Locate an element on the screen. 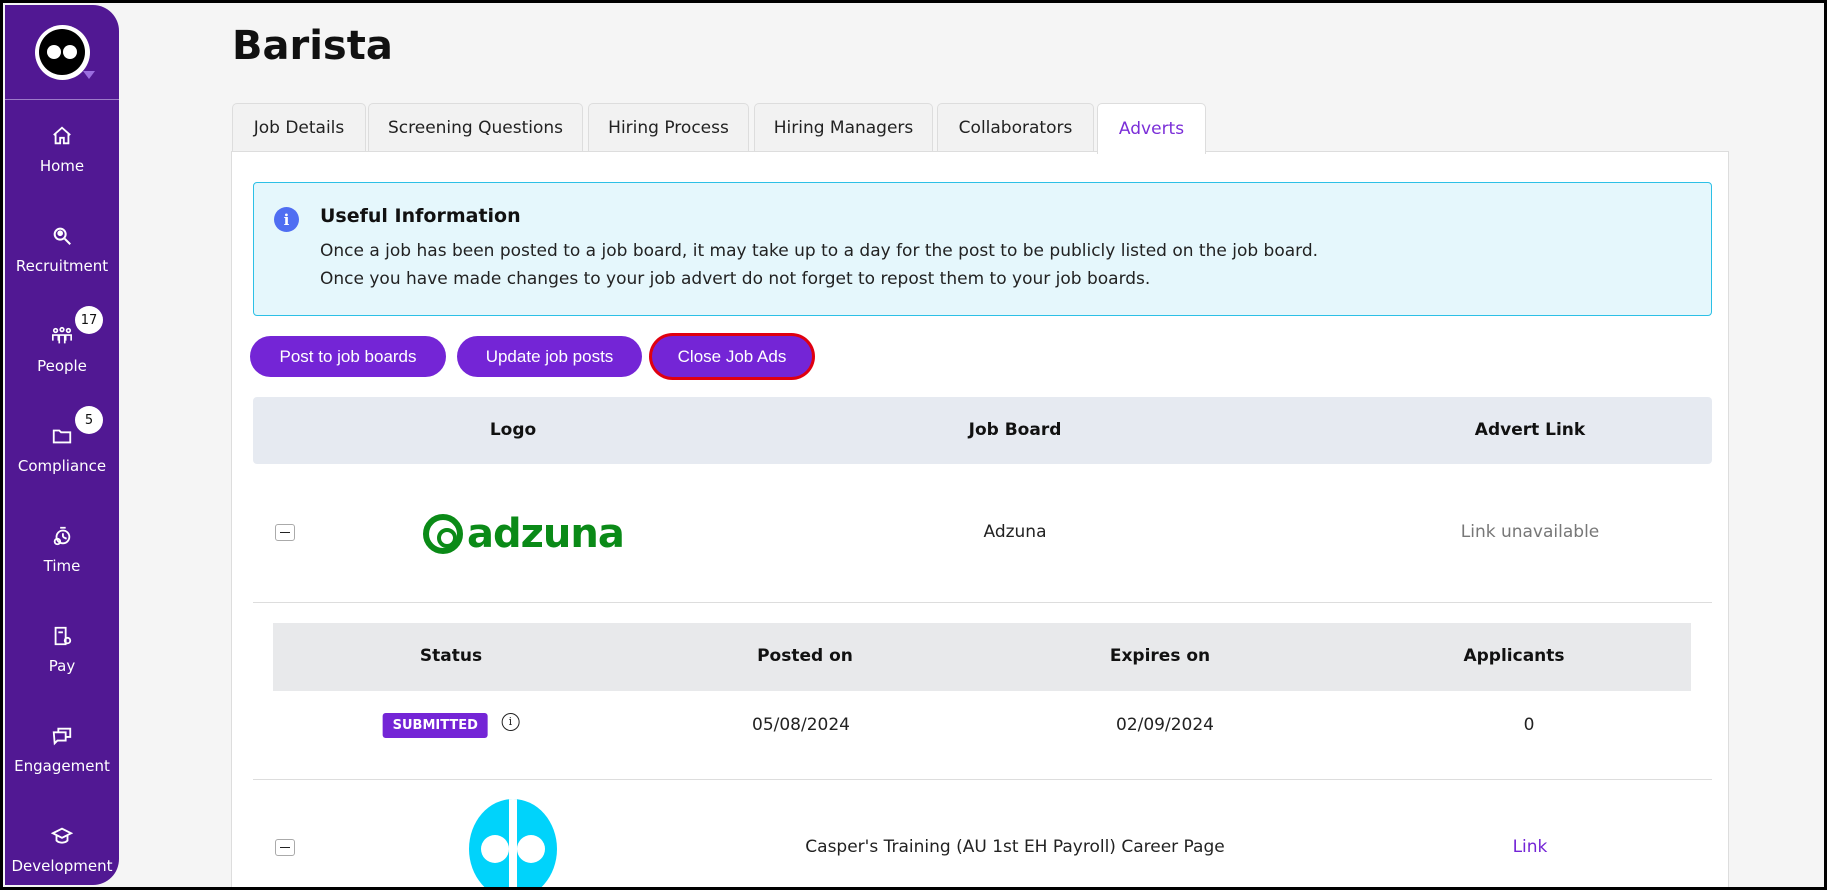 The width and height of the screenshot is (1827, 890). folder-icon is located at coordinates (62, 436).